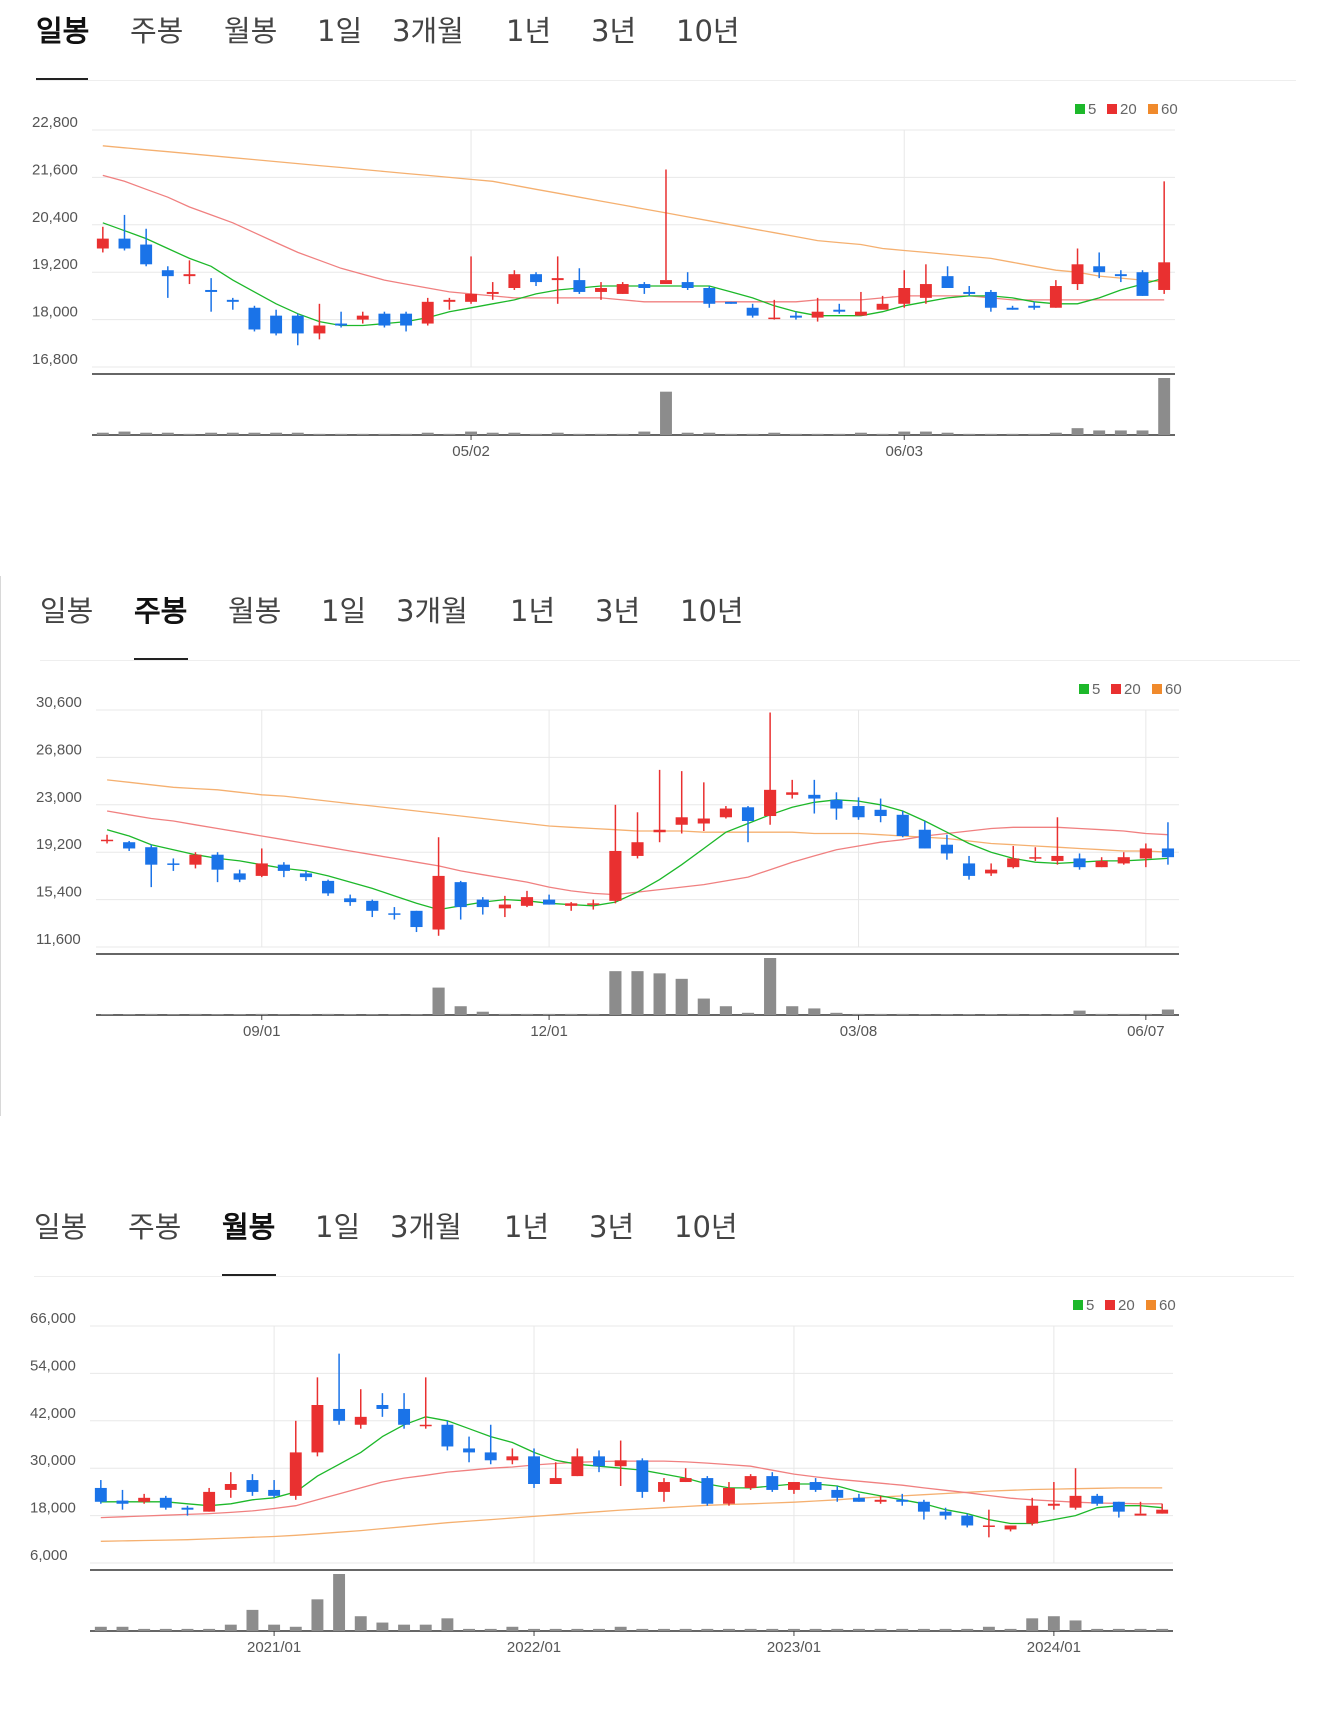 This screenshot has width=1336, height=1736. Describe the element at coordinates (1169, 109) in the screenshot. I see `legend-label-60: 60` at that location.